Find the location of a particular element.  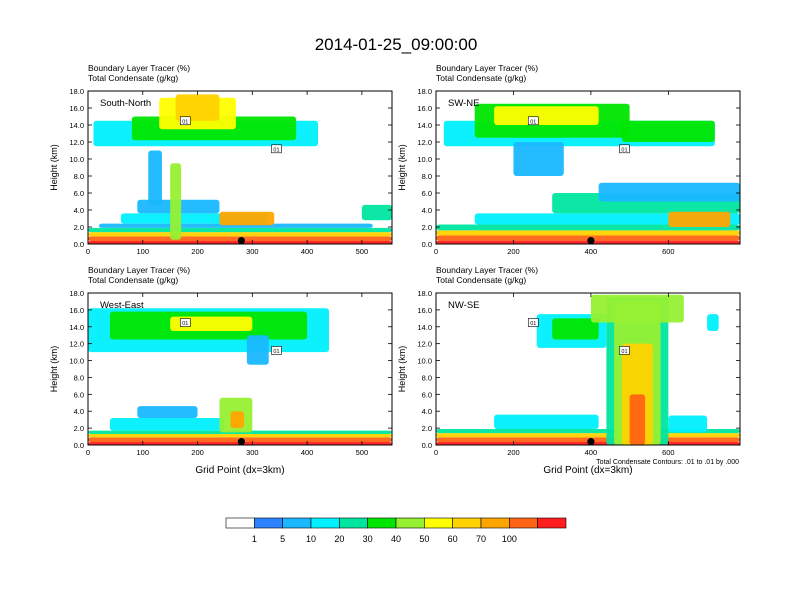

colorbar-label: 20 is located at coordinates (339, 539).